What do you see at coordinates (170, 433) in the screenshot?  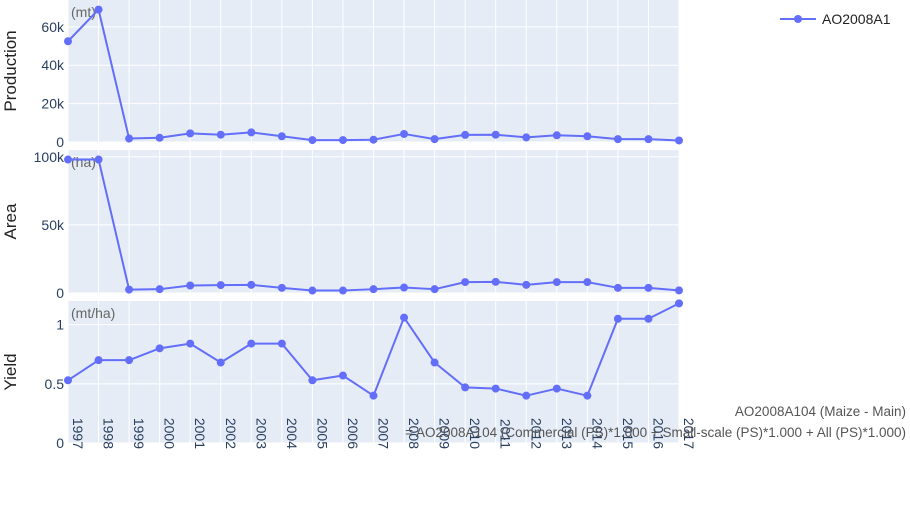 I see `x-tick-label: 2000` at bounding box center [170, 433].